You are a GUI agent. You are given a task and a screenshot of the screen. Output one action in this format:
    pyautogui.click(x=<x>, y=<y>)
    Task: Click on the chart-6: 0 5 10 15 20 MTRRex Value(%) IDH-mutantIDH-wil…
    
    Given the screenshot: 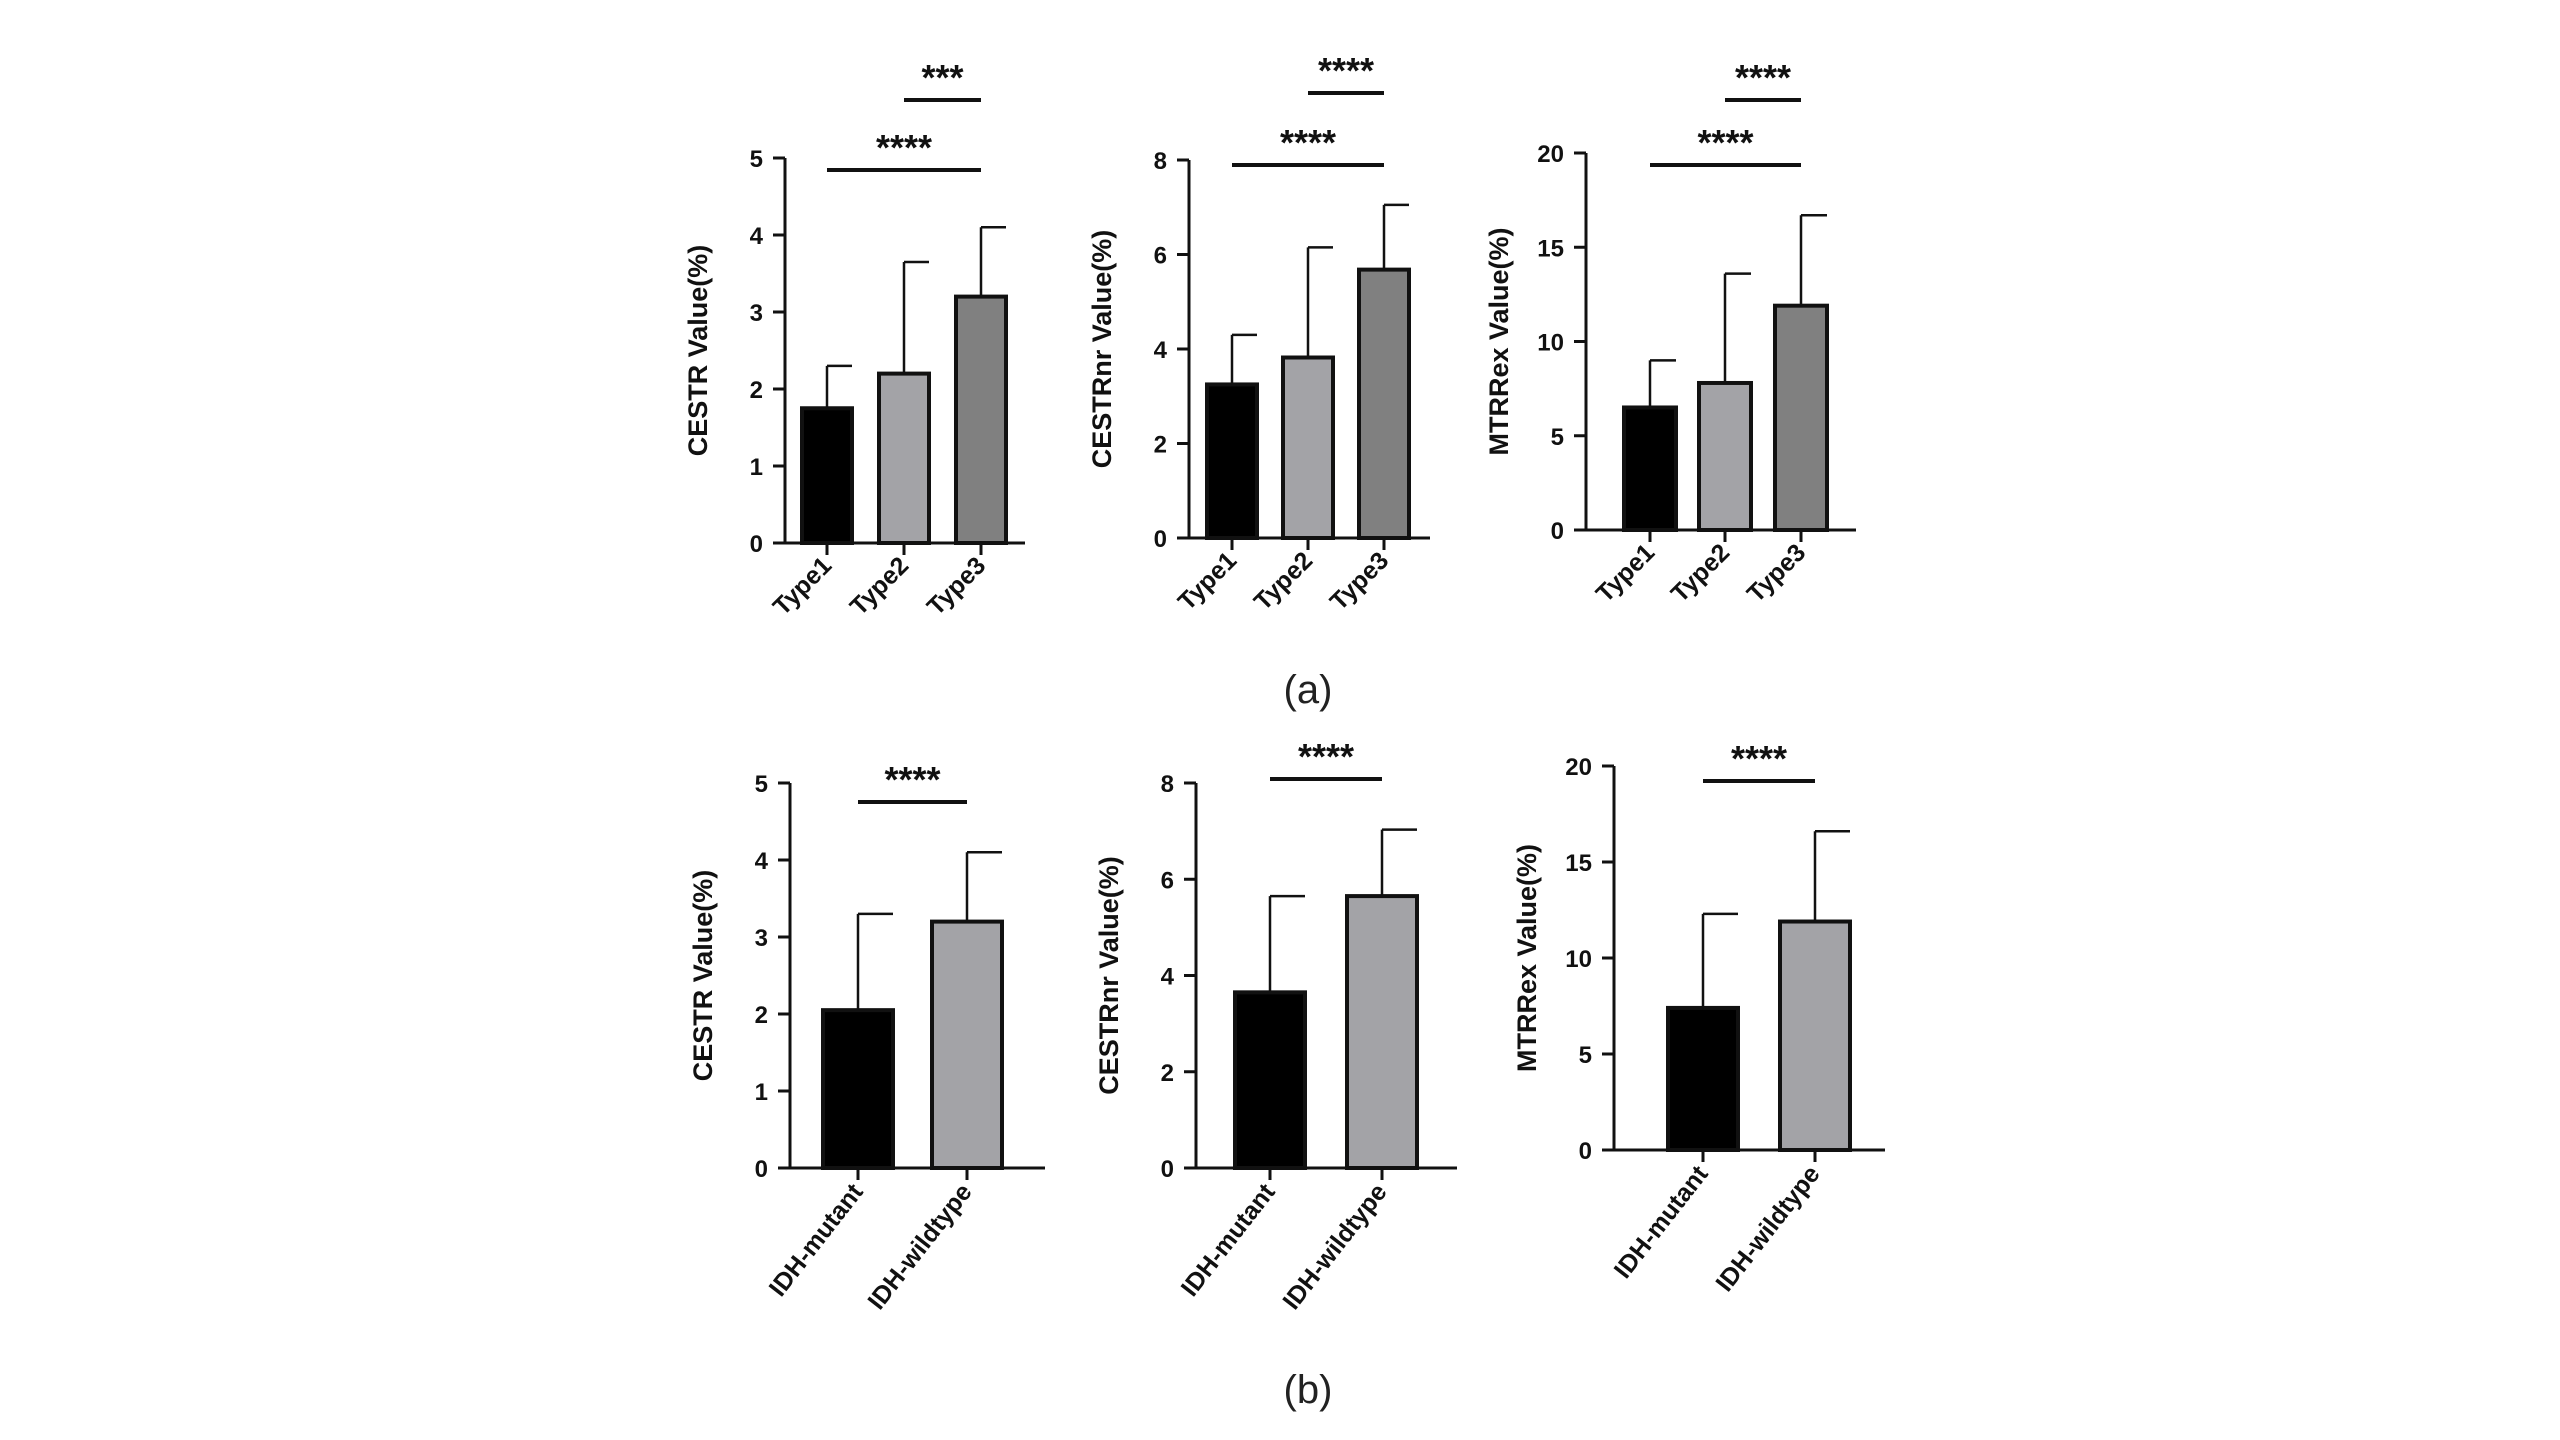 What is the action you would take?
    pyautogui.click(x=1698, y=1017)
    